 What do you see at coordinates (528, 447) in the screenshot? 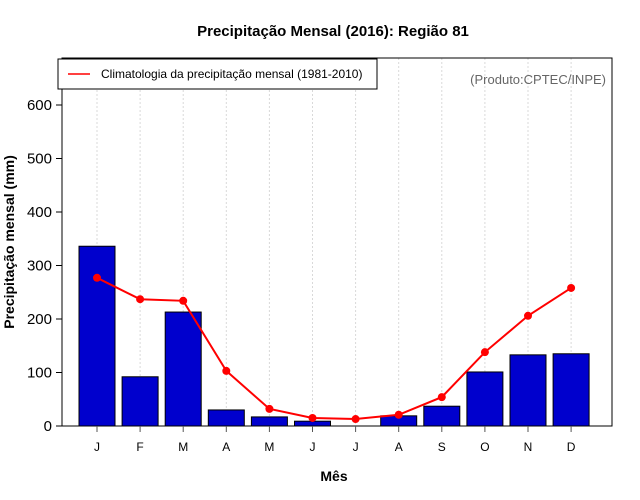
I see `x-tick-label: N` at bounding box center [528, 447].